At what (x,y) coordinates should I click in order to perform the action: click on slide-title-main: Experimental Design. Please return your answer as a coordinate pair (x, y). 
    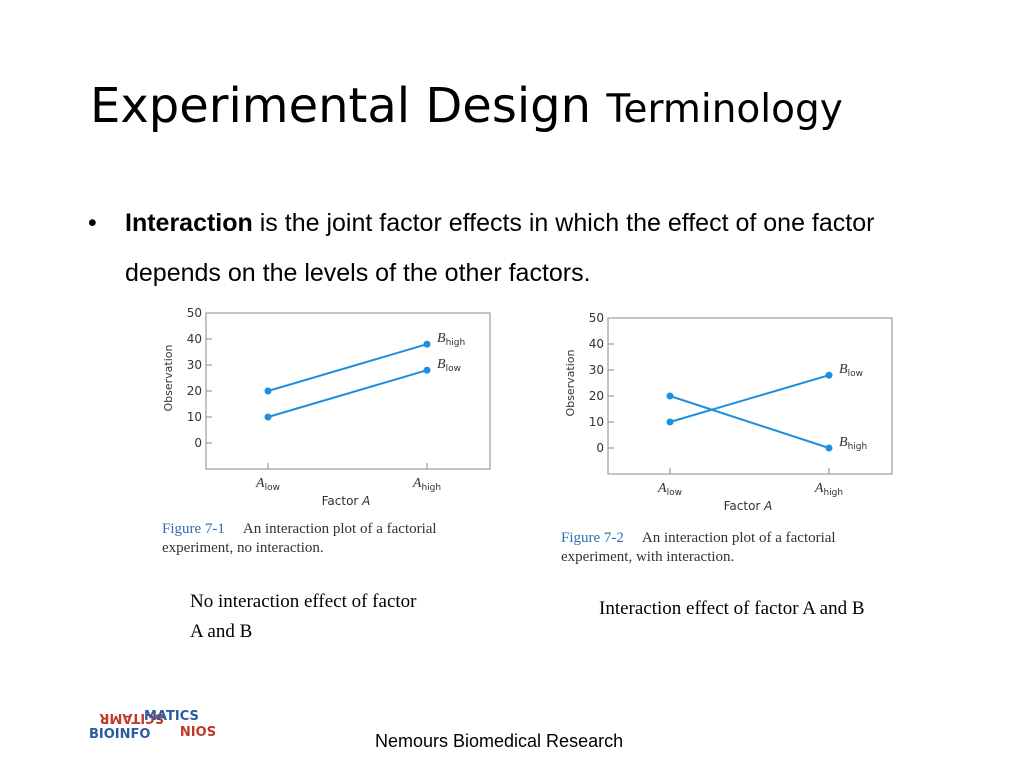
    Looking at the image, I should click on (341, 106).